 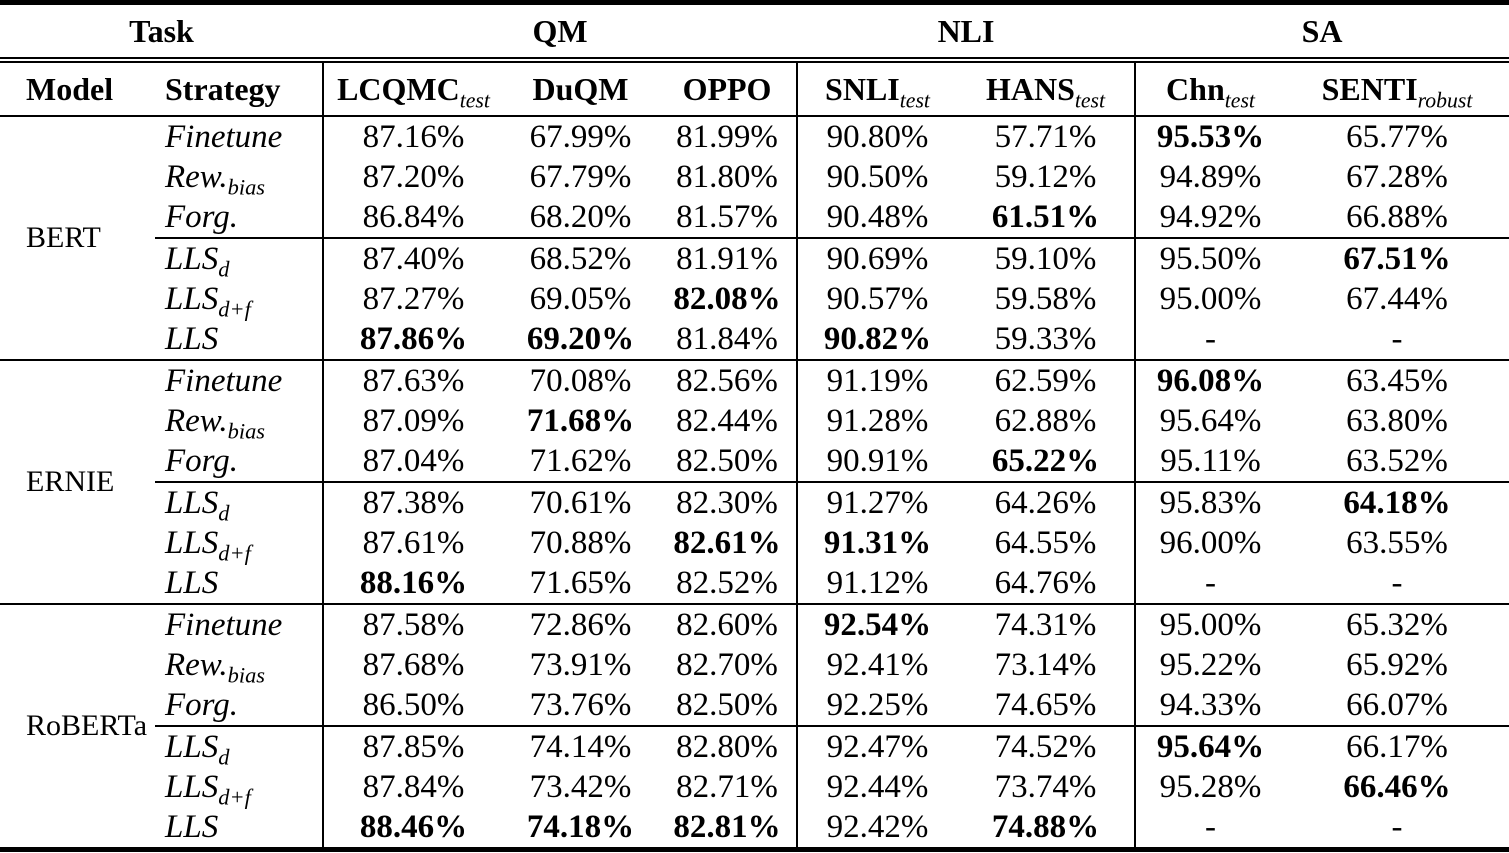 I want to click on value-cell: 81.80%, so click(x=728, y=177).